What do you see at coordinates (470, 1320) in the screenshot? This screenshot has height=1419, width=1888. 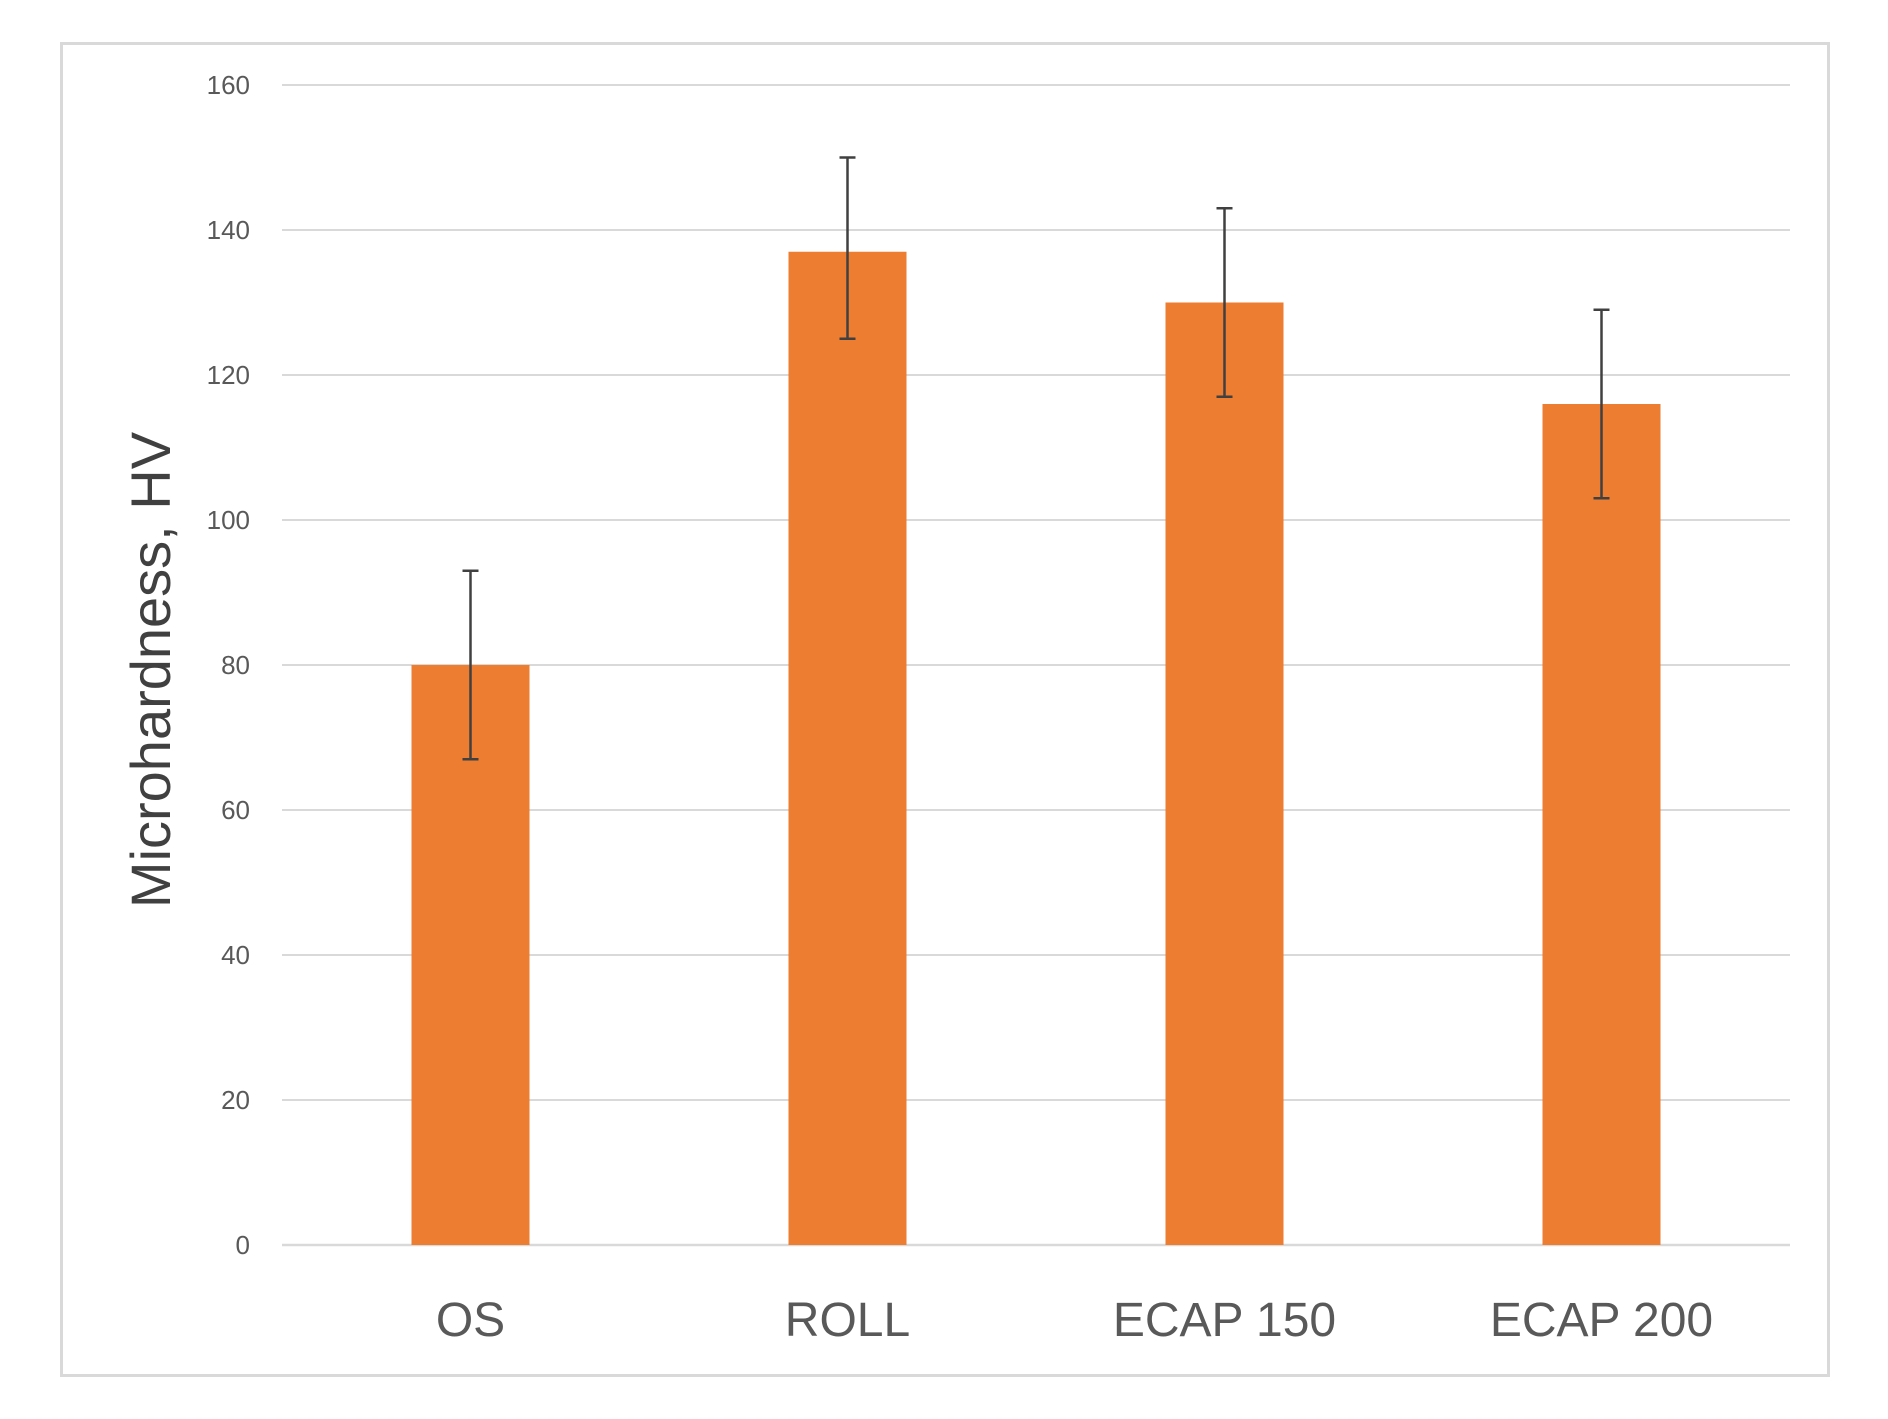 I see `x-category-label: OS` at bounding box center [470, 1320].